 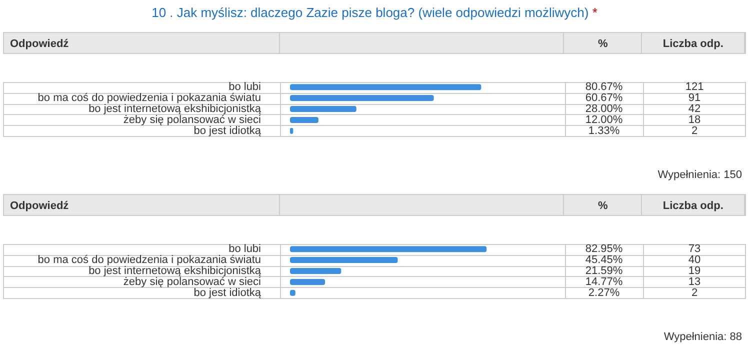 I want to click on data-label: 28.00%, so click(x=604, y=109).